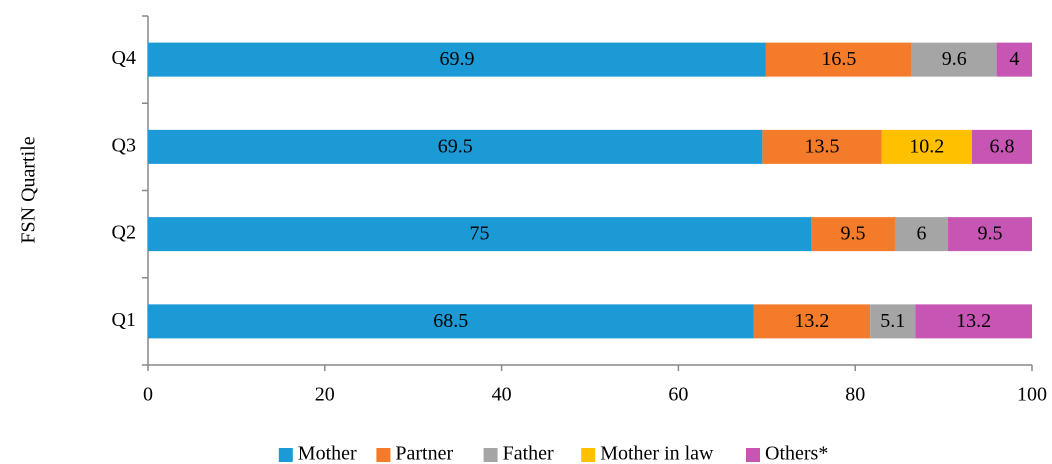  I want to click on data-label: 68.5, so click(450, 321).